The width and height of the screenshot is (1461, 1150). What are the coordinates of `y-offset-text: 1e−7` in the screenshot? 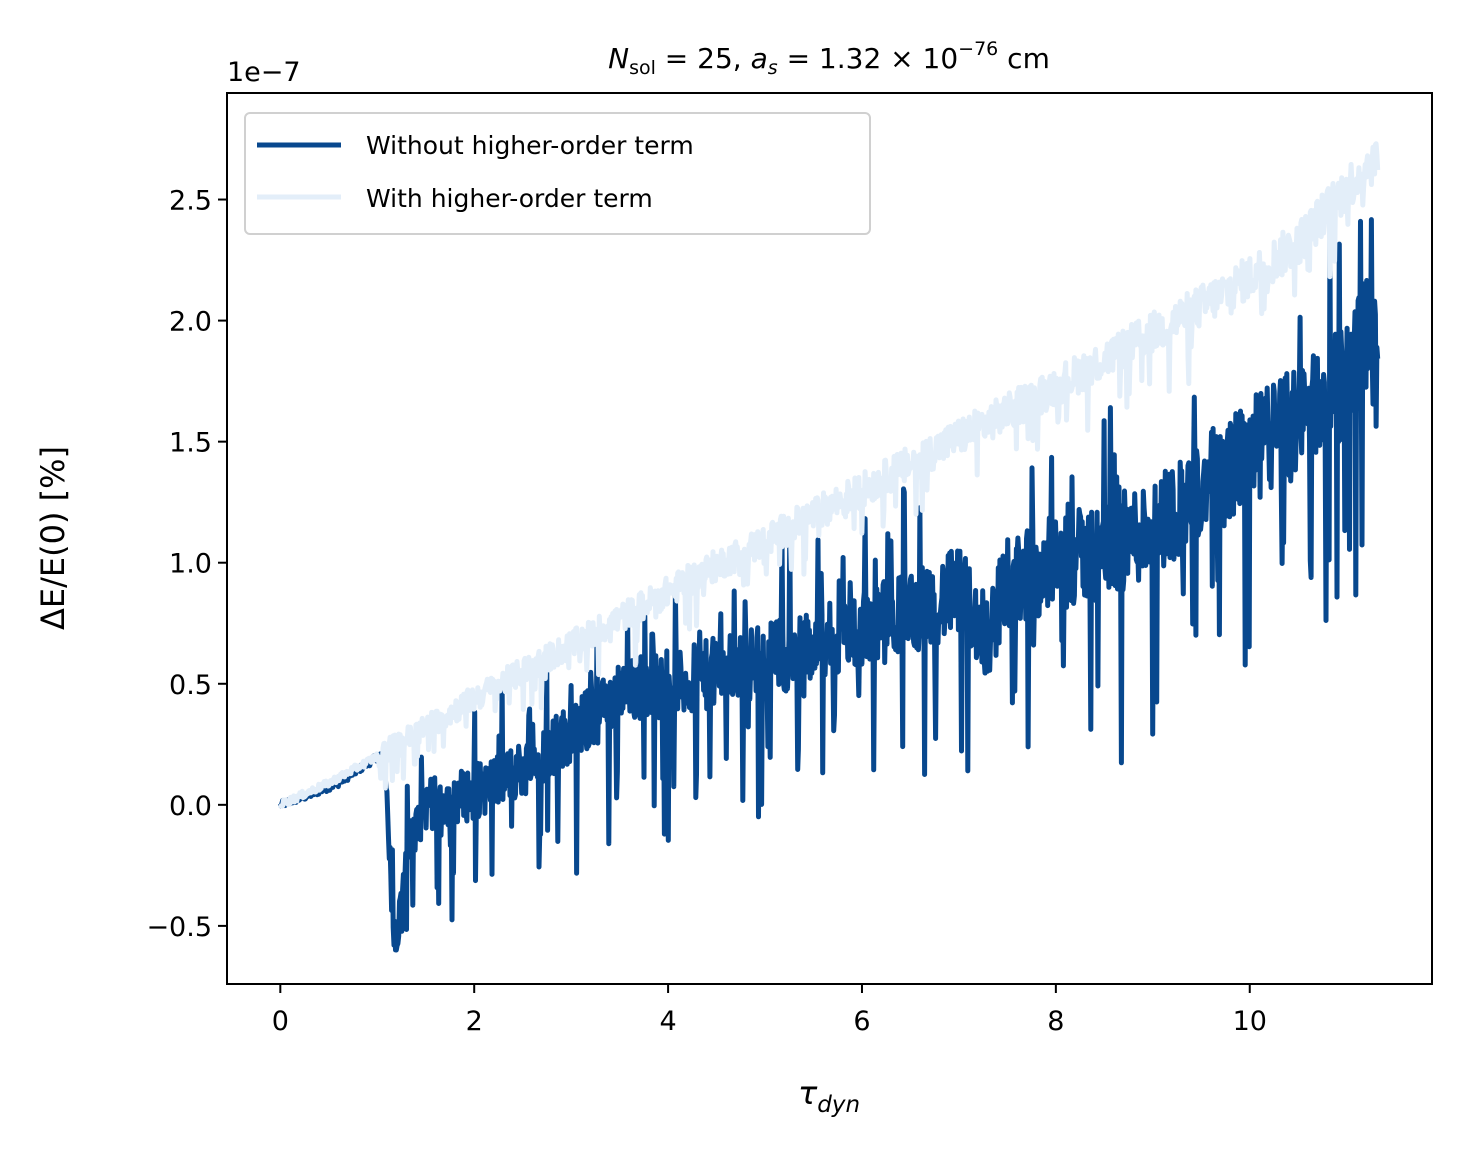 It's located at (264, 72).